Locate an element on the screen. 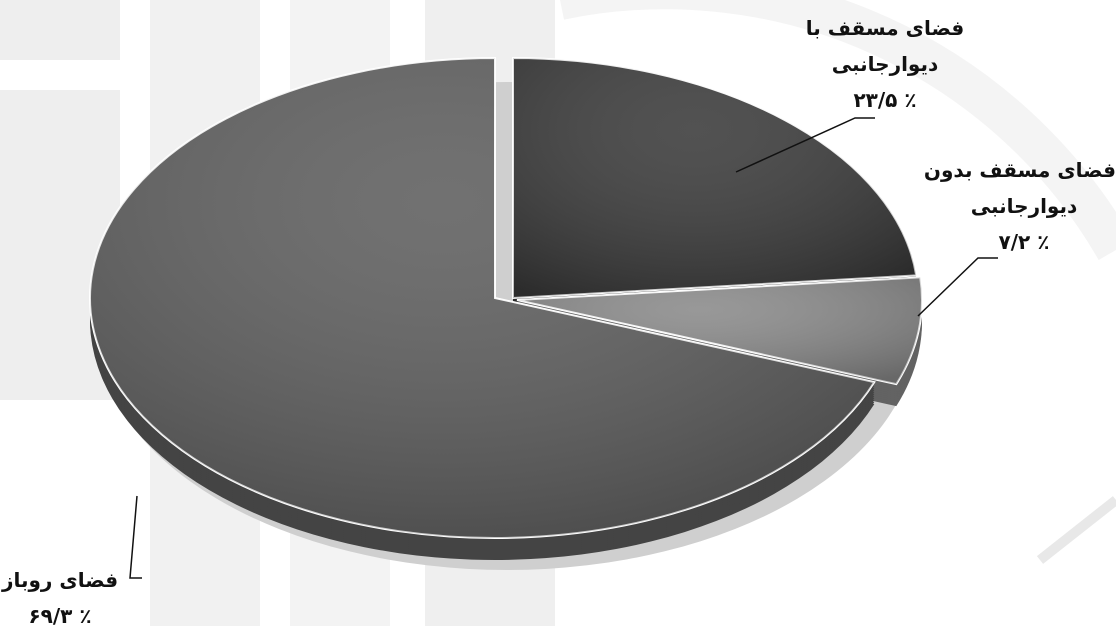  slice-label-covered-without-walls: فضای مسقف بدون دیوارجانبی ٪ ۷/۲ is located at coordinates (1019, 206).